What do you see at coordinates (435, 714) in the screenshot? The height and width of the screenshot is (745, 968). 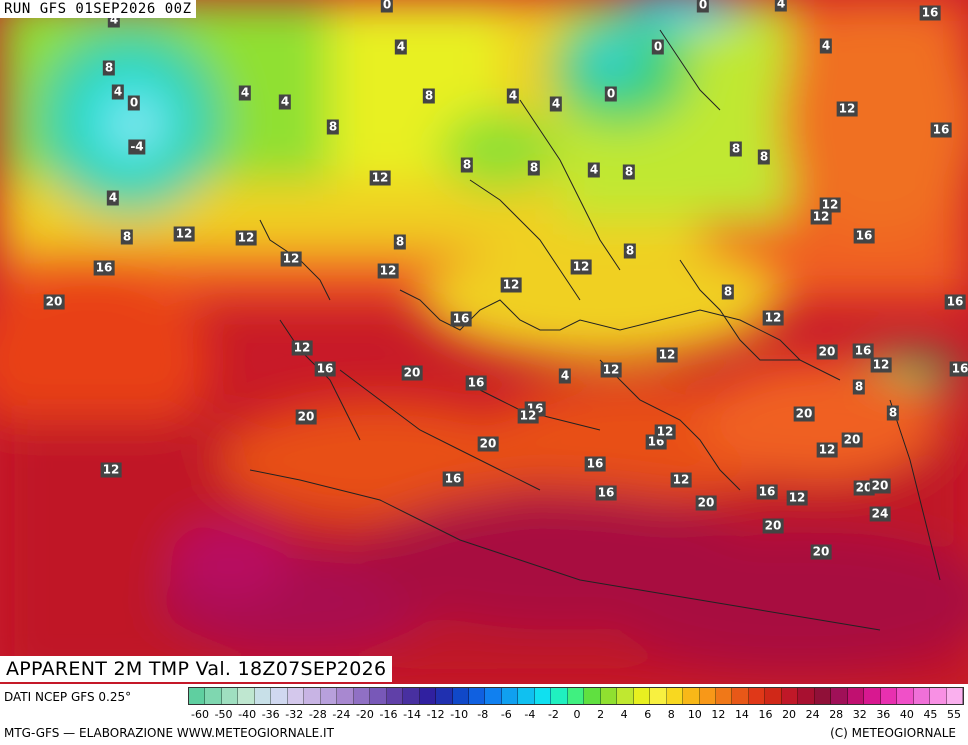 I see `scale-tick-label: -12` at bounding box center [435, 714].